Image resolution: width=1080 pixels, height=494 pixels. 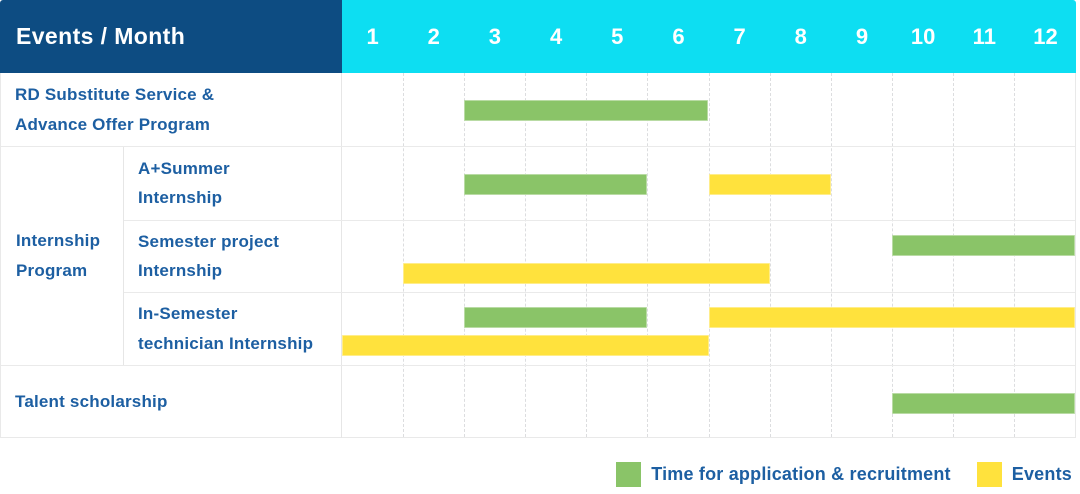 What do you see at coordinates (101, 36) in the screenshot?
I see `header-title: Events / Month` at bounding box center [101, 36].